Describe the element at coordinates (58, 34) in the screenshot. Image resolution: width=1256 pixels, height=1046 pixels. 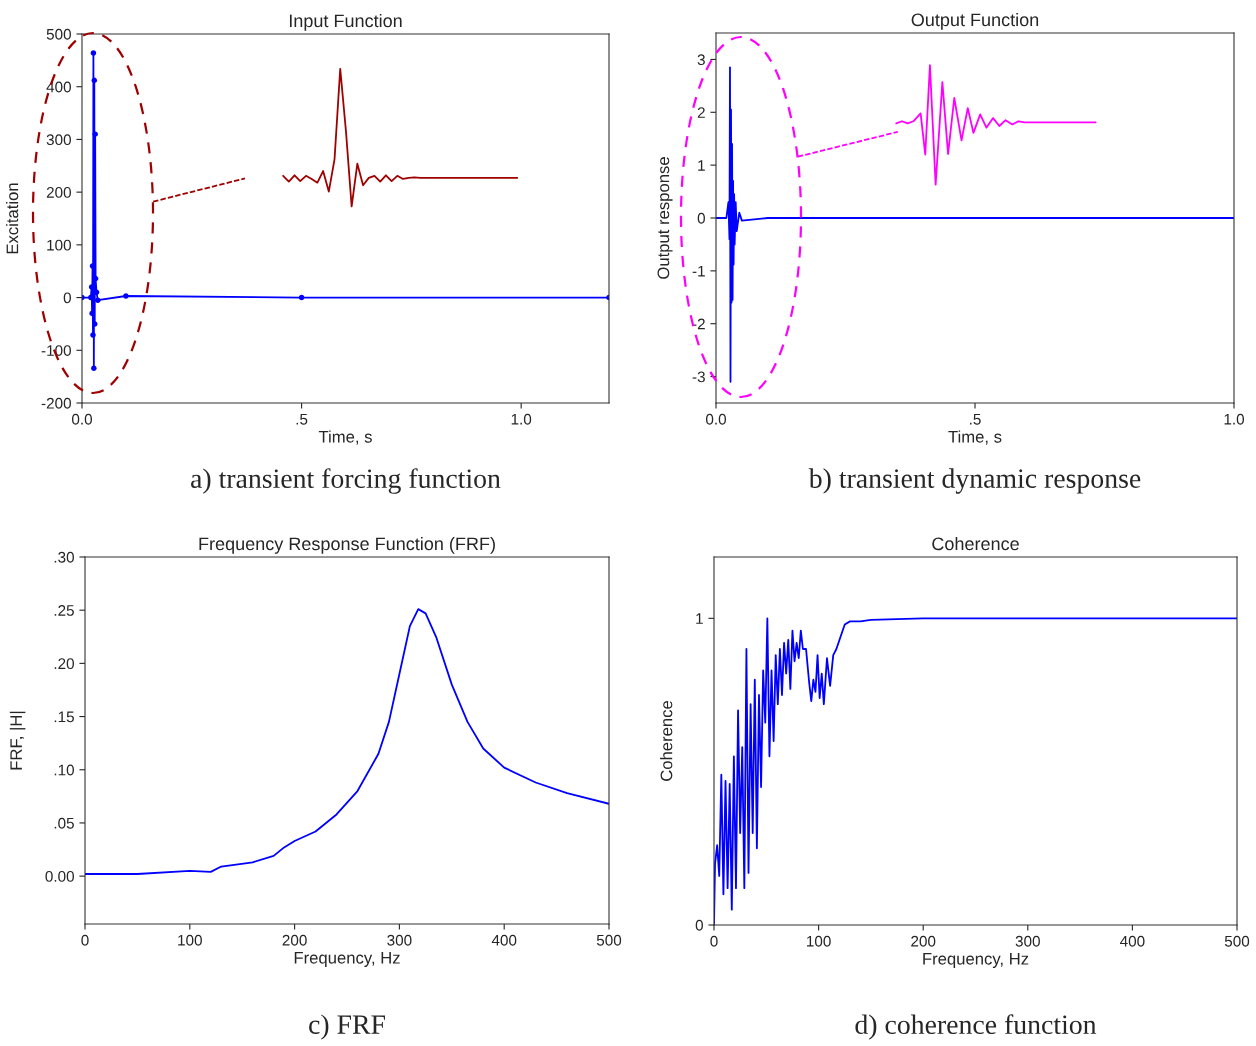
I see `y-tick-label: 500` at that location.